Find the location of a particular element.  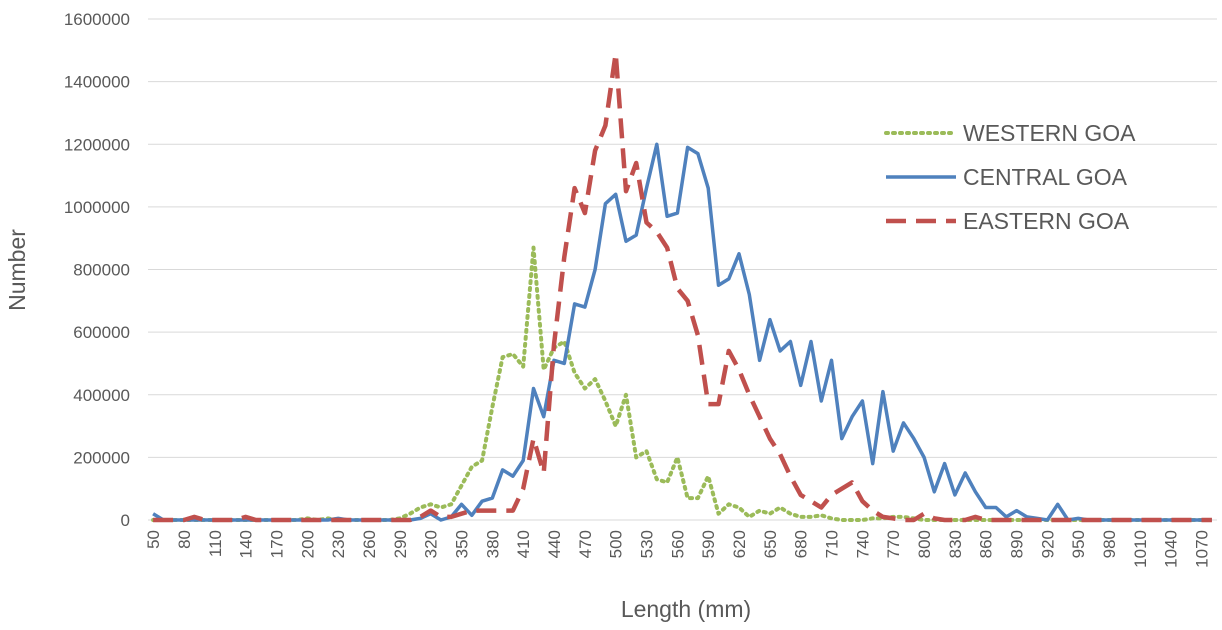

y-axis-title: Number is located at coordinates (17, 270).